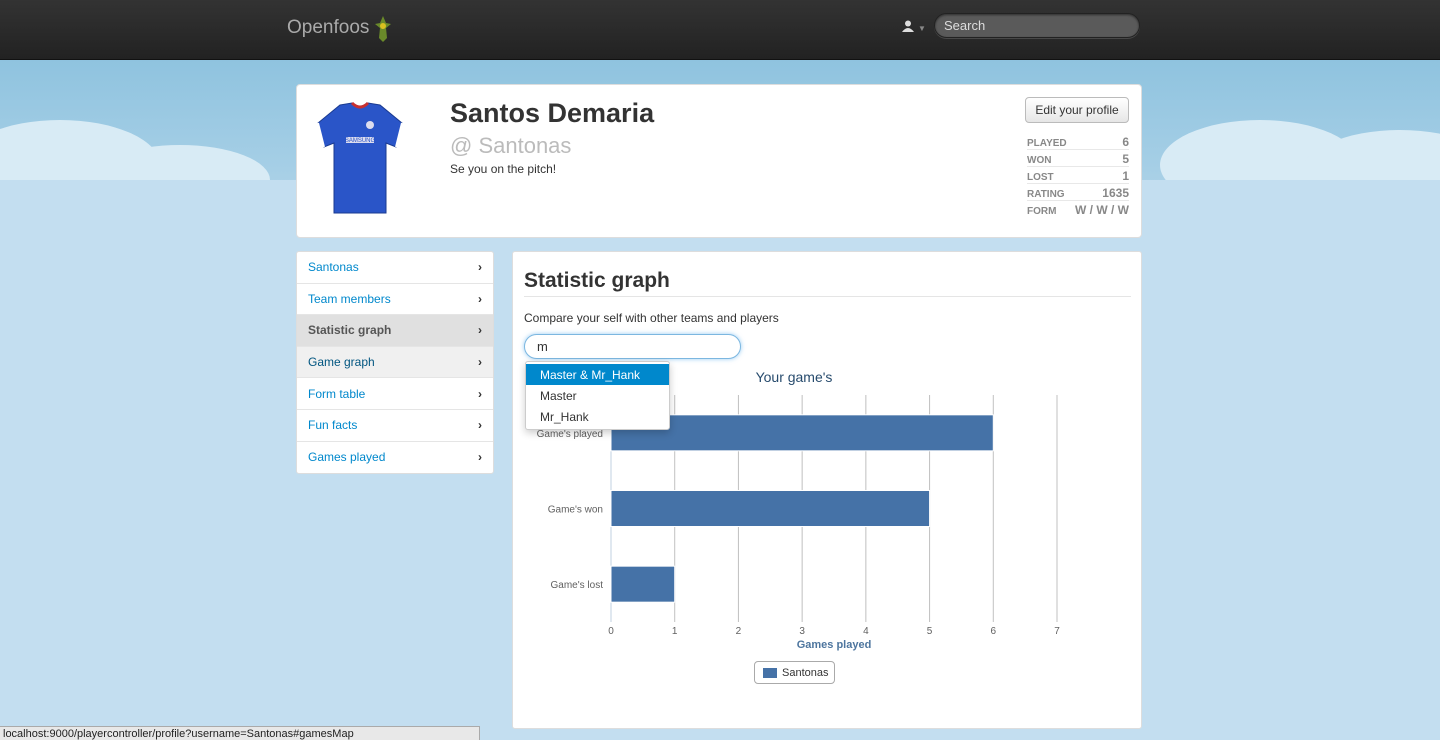 Image resolution: width=1440 pixels, height=740 pixels. I want to click on x-tick-label: 2, so click(739, 631).